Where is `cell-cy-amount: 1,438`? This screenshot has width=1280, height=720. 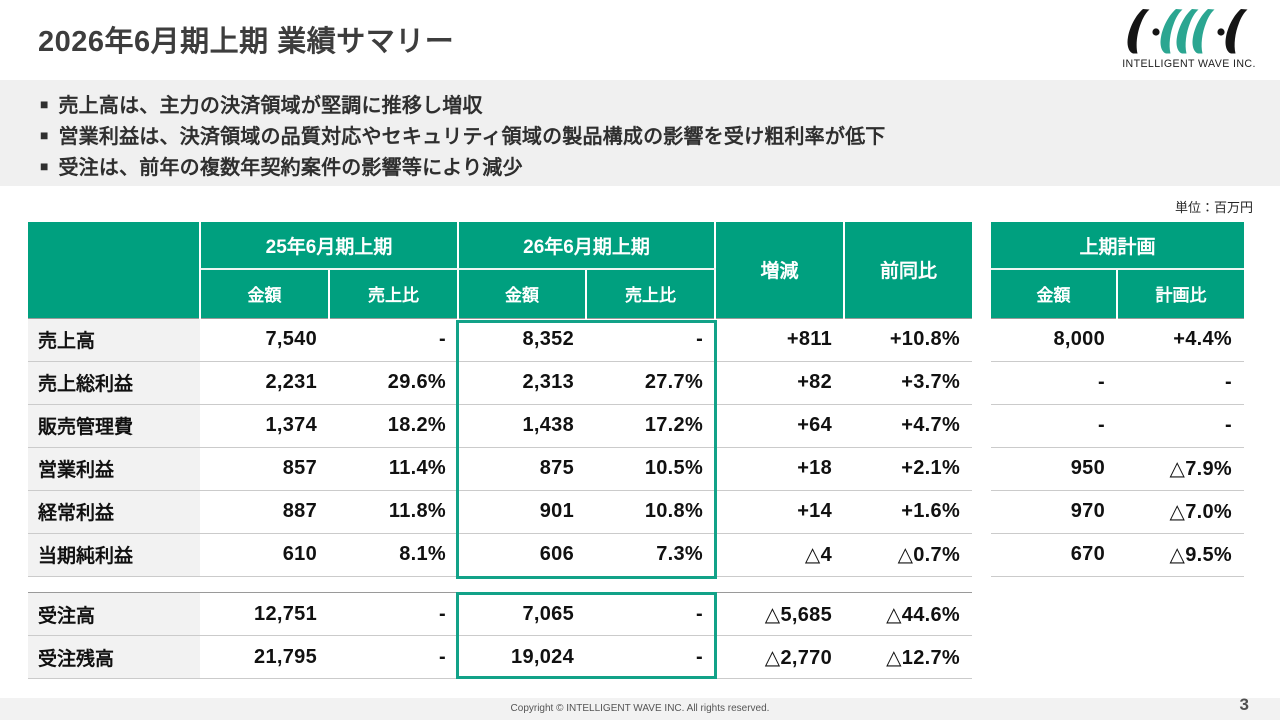 cell-cy-amount: 1,438 is located at coordinates (522, 426).